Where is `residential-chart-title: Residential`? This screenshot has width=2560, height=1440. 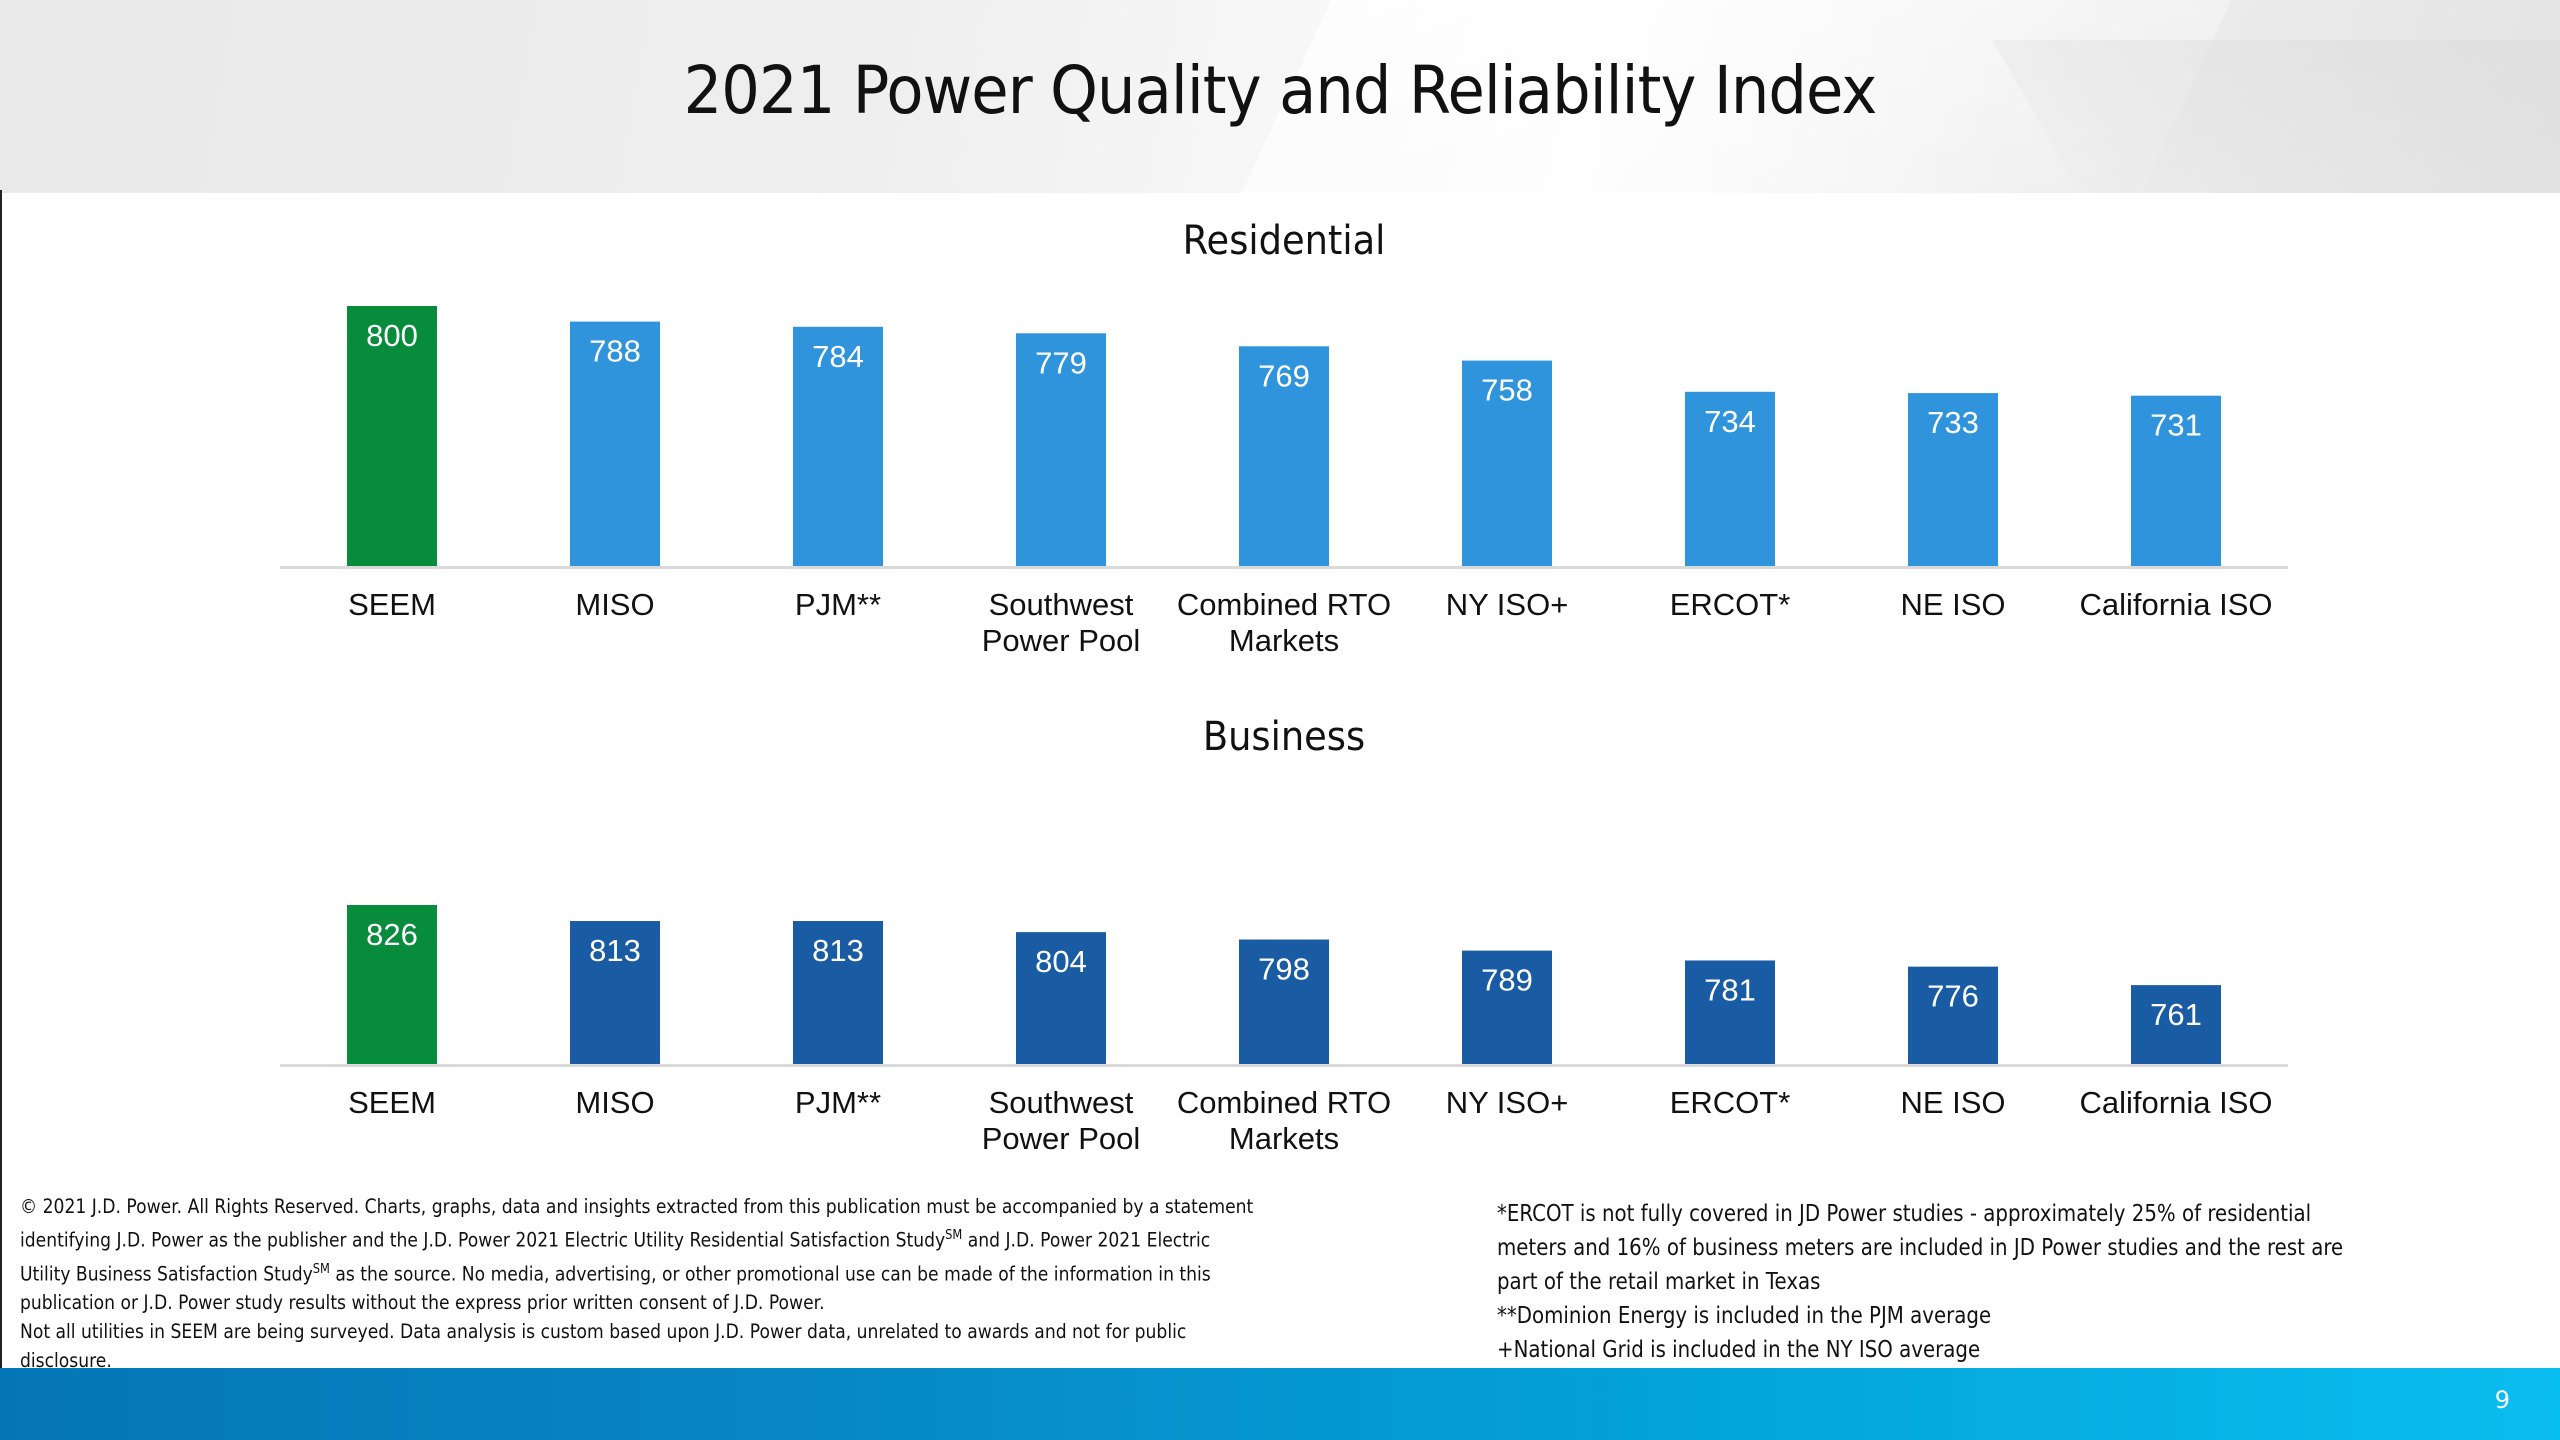
residential-chart-title: Residential is located at coordinates (1284, 241).